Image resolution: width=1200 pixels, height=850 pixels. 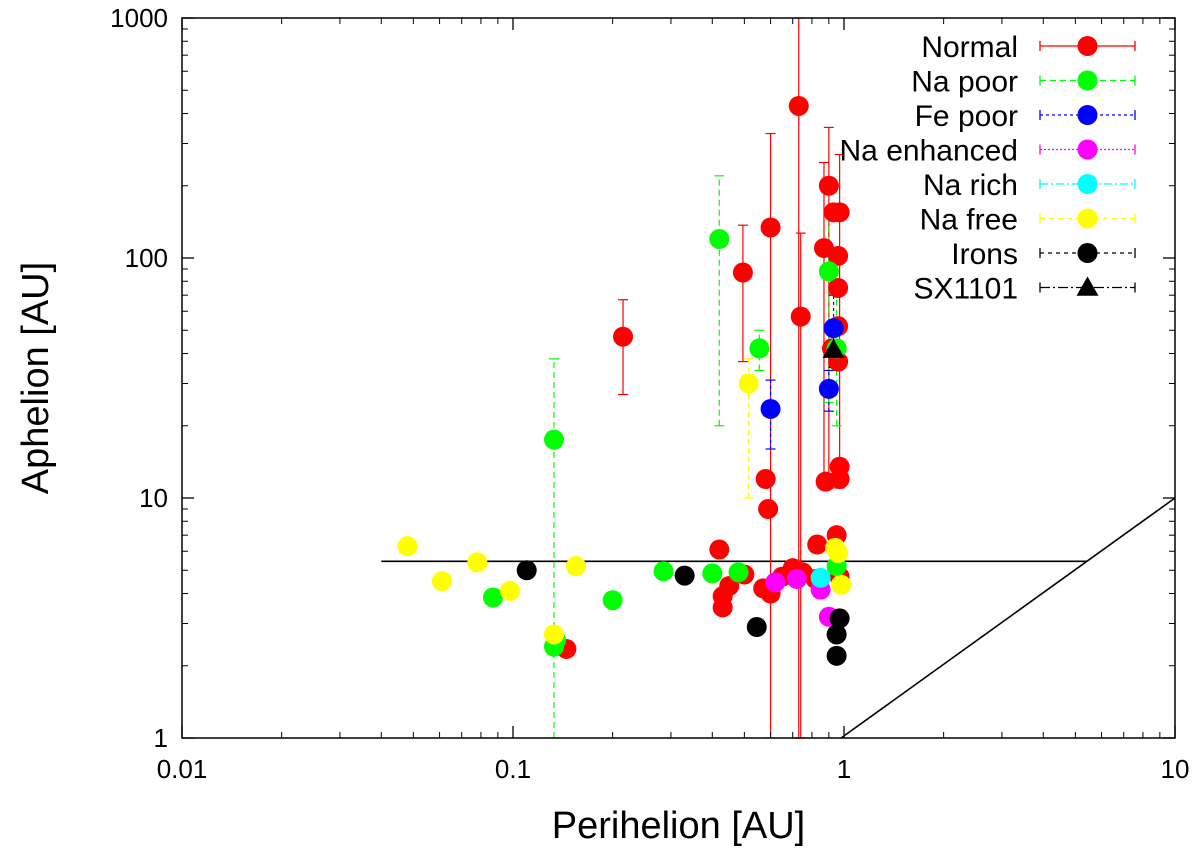 I want to click on x-tick-label: 10, so click(x=1175, y=769).